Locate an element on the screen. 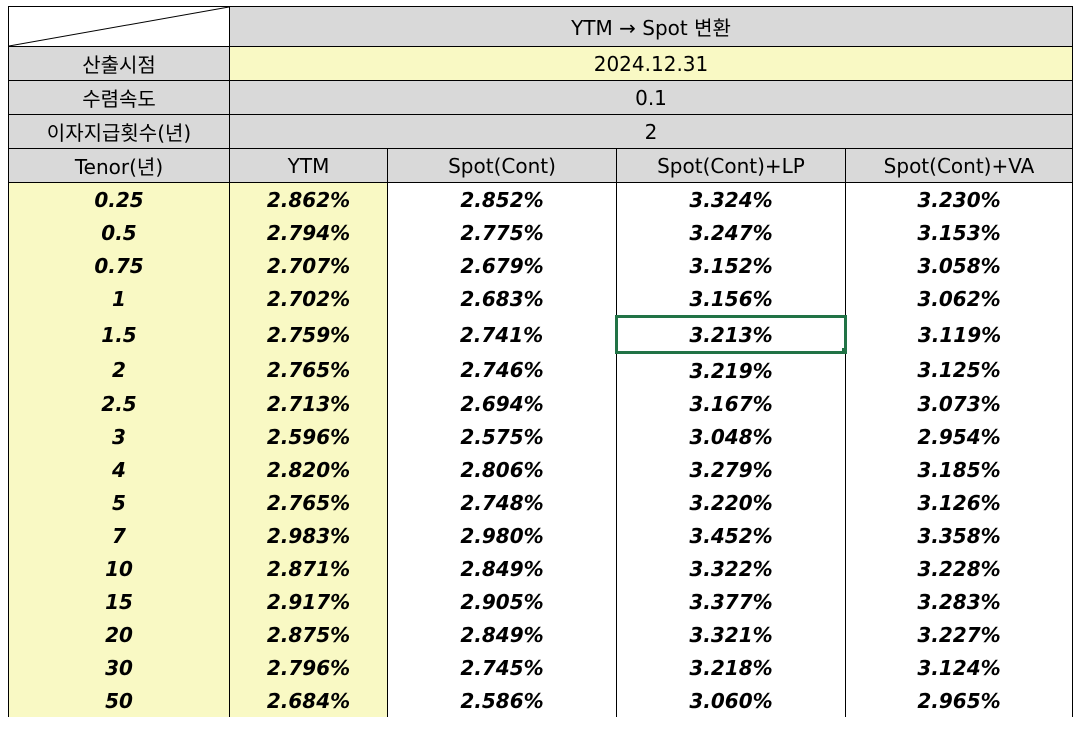 Image resolution: width=1080 pixels, height=732 pixels. spot-va-cell: 3.230% is located at coordinates (959, 199).